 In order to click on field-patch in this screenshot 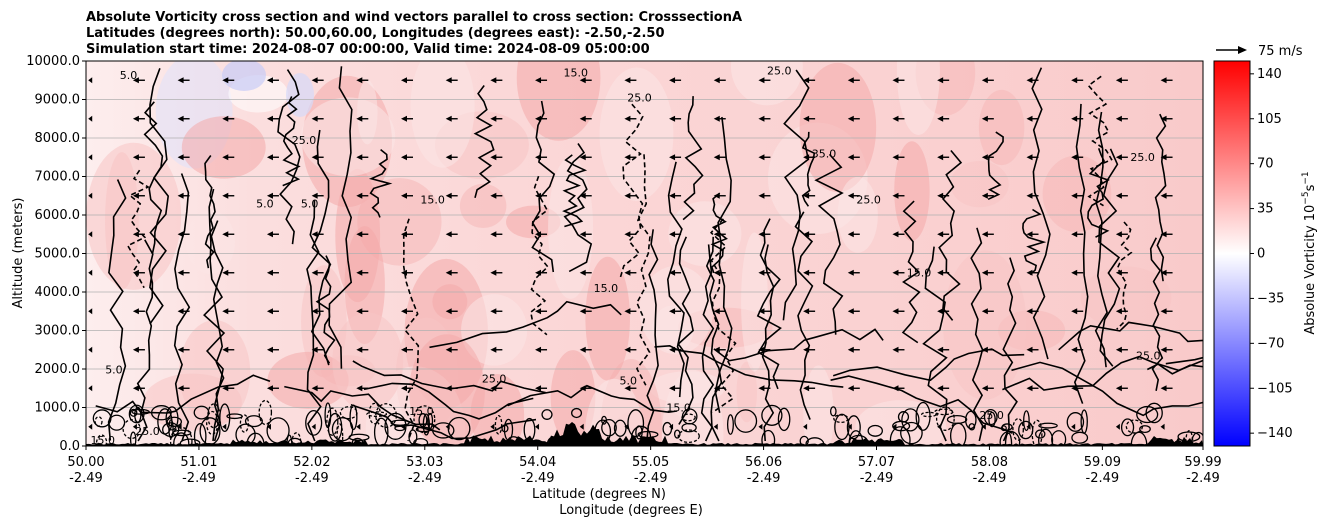, I will do `click(754, 302)`.